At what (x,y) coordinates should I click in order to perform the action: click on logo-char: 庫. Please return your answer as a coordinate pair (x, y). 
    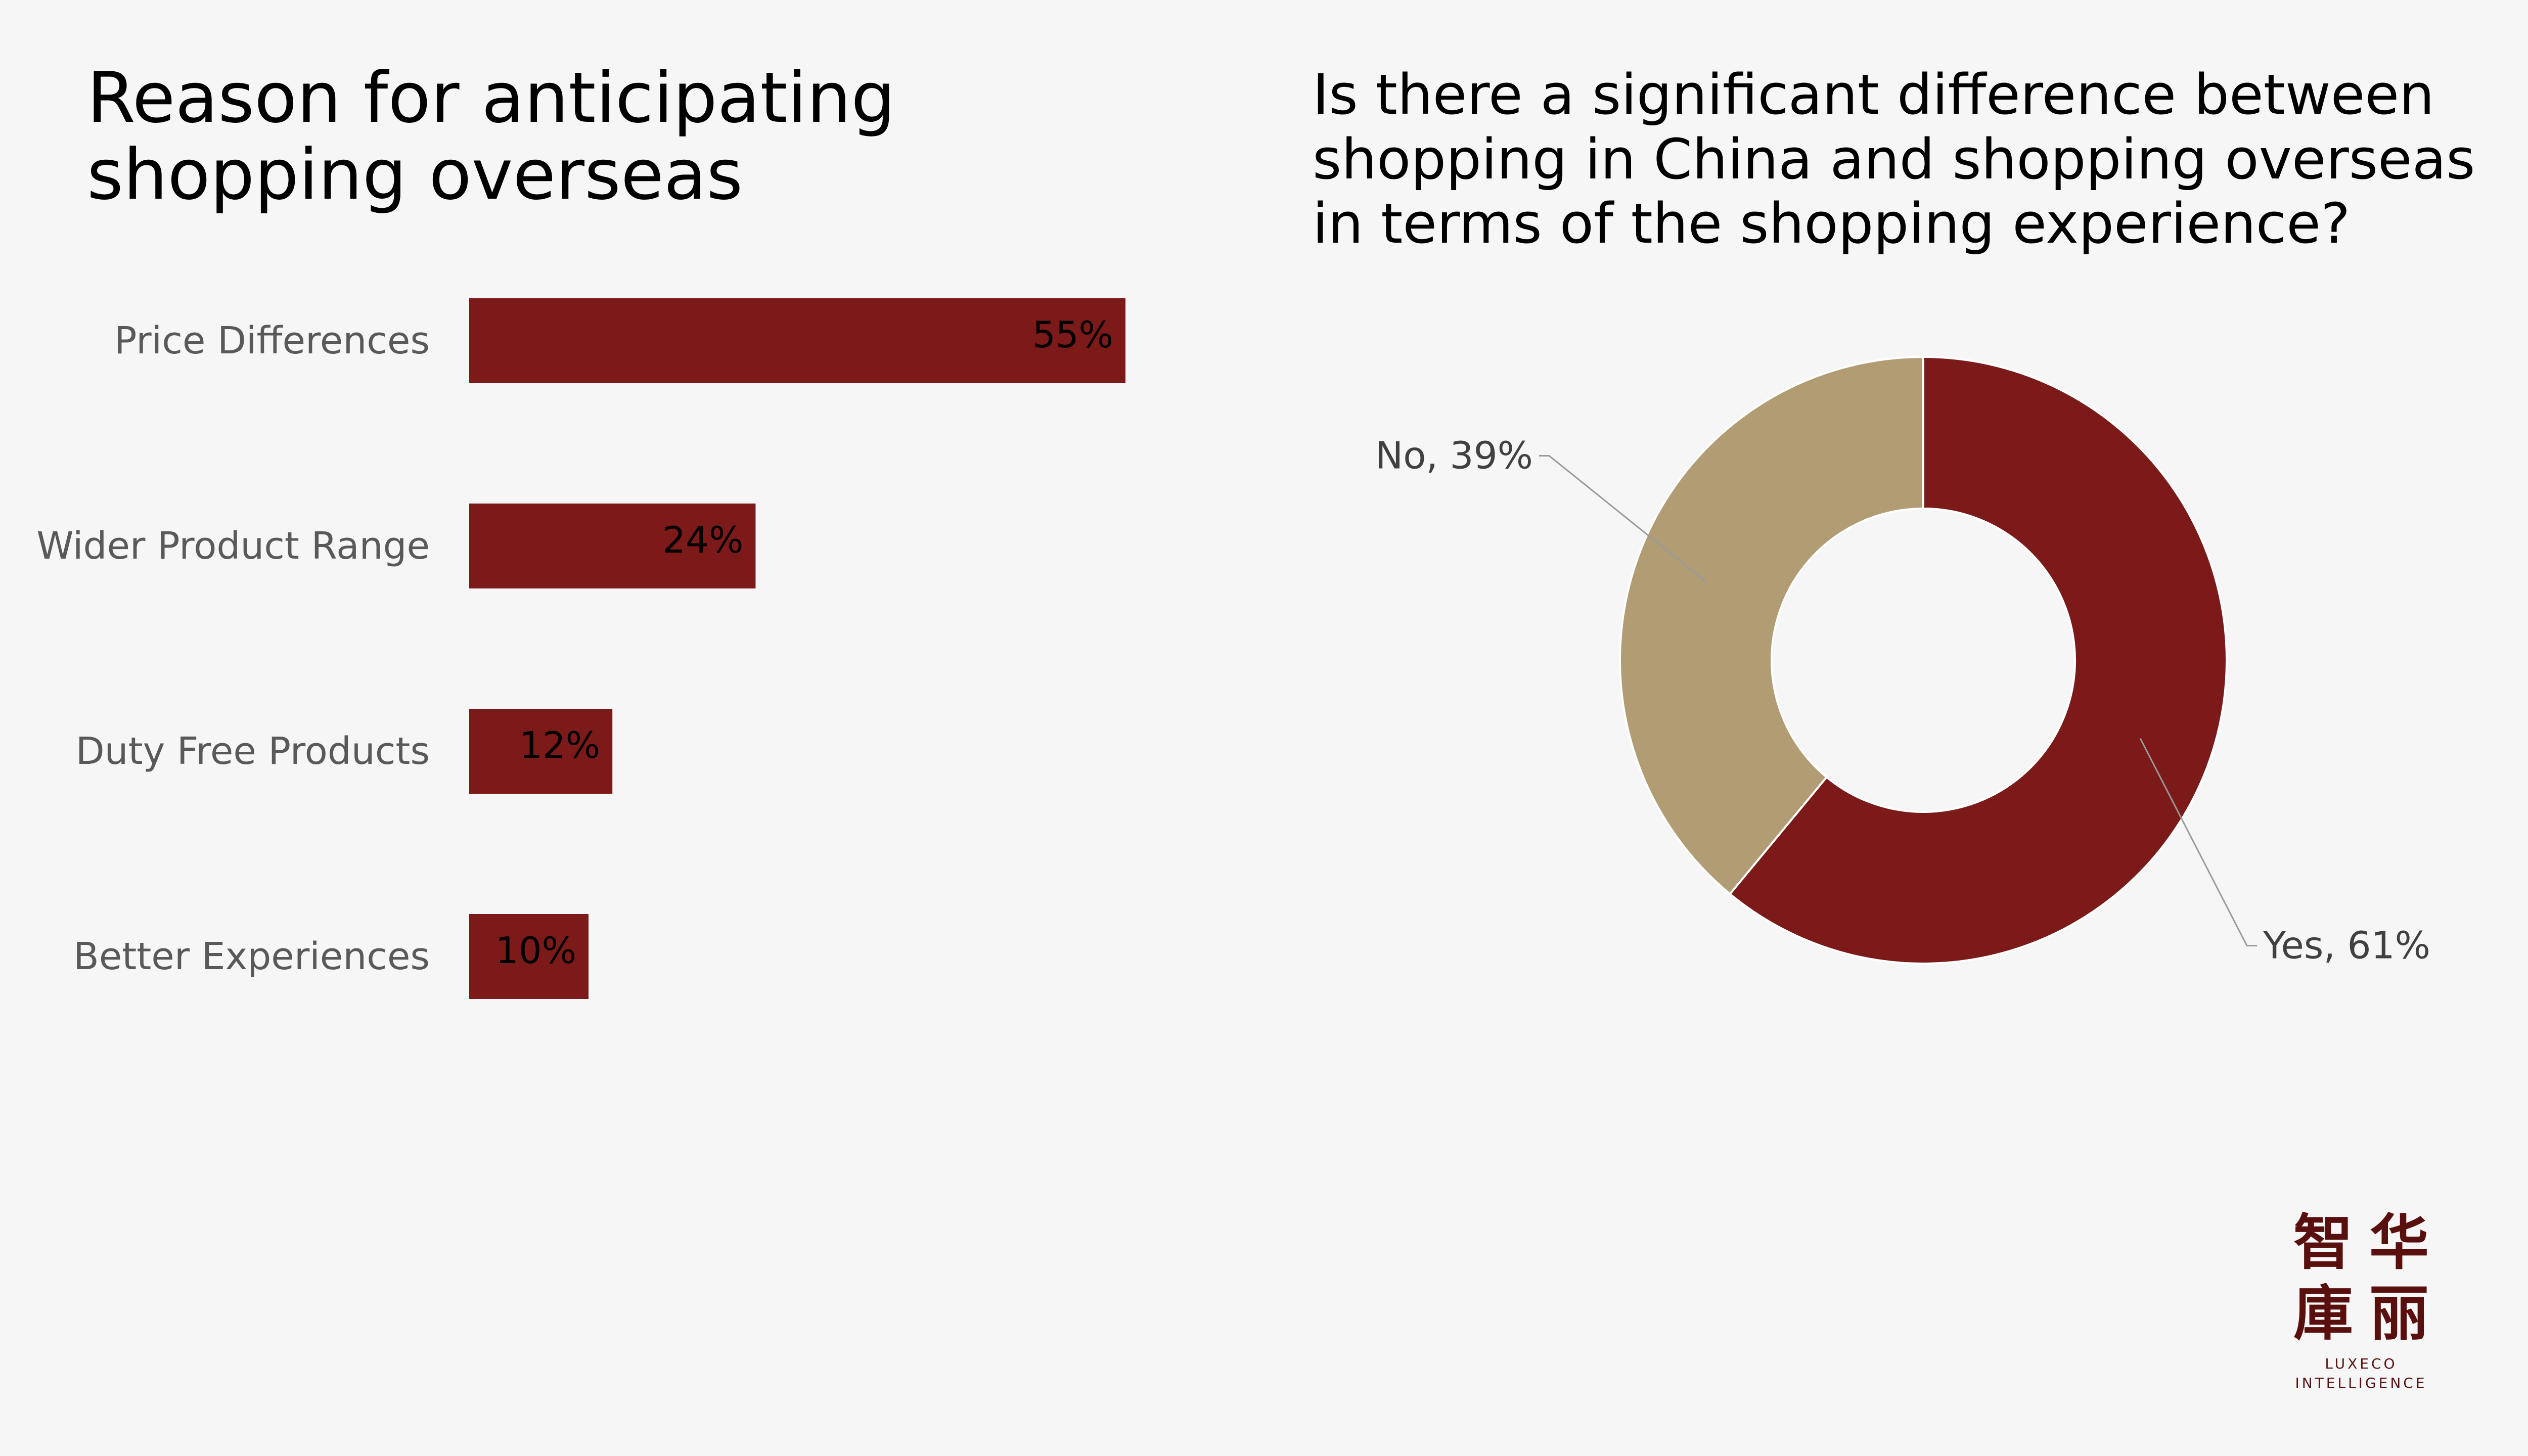
    Looking at the image, I should click on (2323, 1313).